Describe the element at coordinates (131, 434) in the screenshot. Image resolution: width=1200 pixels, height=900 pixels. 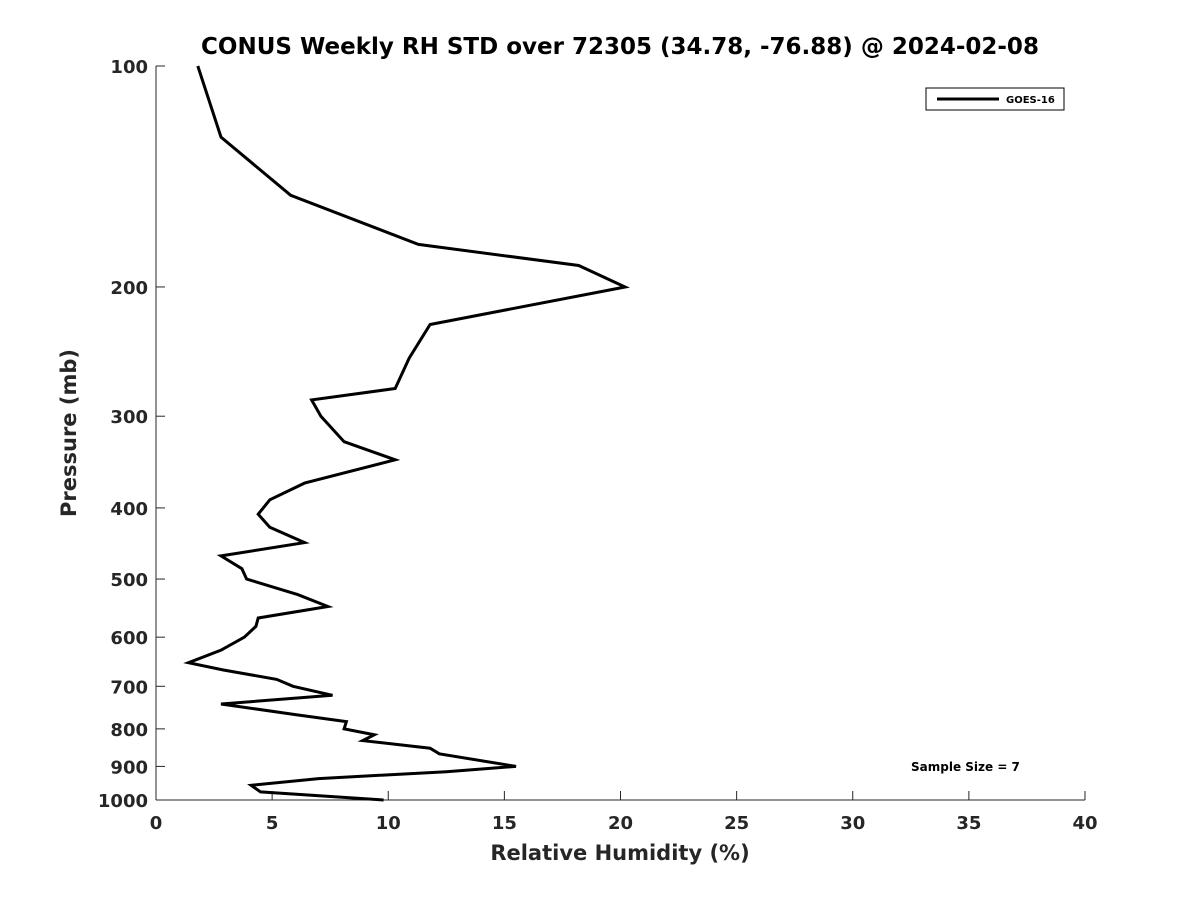
I see `y-axis-ticks: 100 200 300 400 500 600 700 800 900 1000` at that location.